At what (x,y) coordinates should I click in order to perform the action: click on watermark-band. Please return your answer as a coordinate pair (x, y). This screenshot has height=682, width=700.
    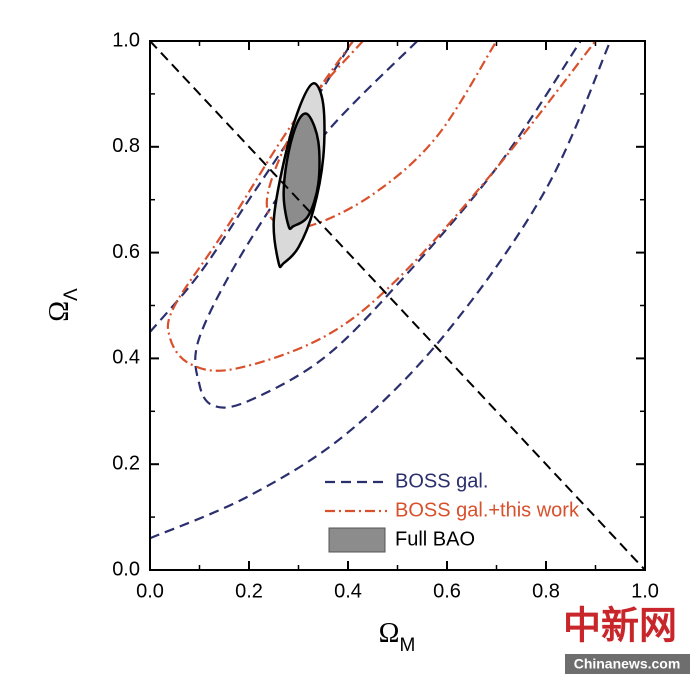
    Looking at the image, I should click on (627, 664).